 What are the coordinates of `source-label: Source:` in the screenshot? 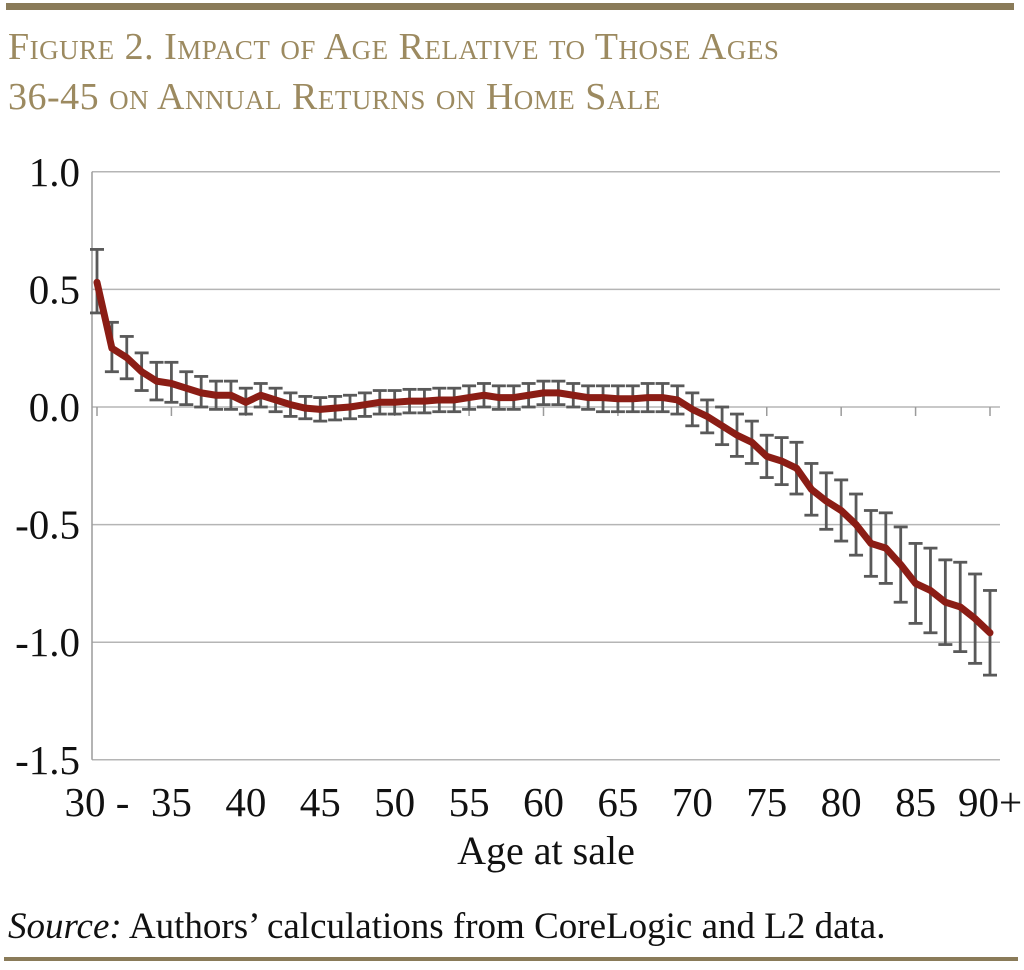 It's located at (65, 926).